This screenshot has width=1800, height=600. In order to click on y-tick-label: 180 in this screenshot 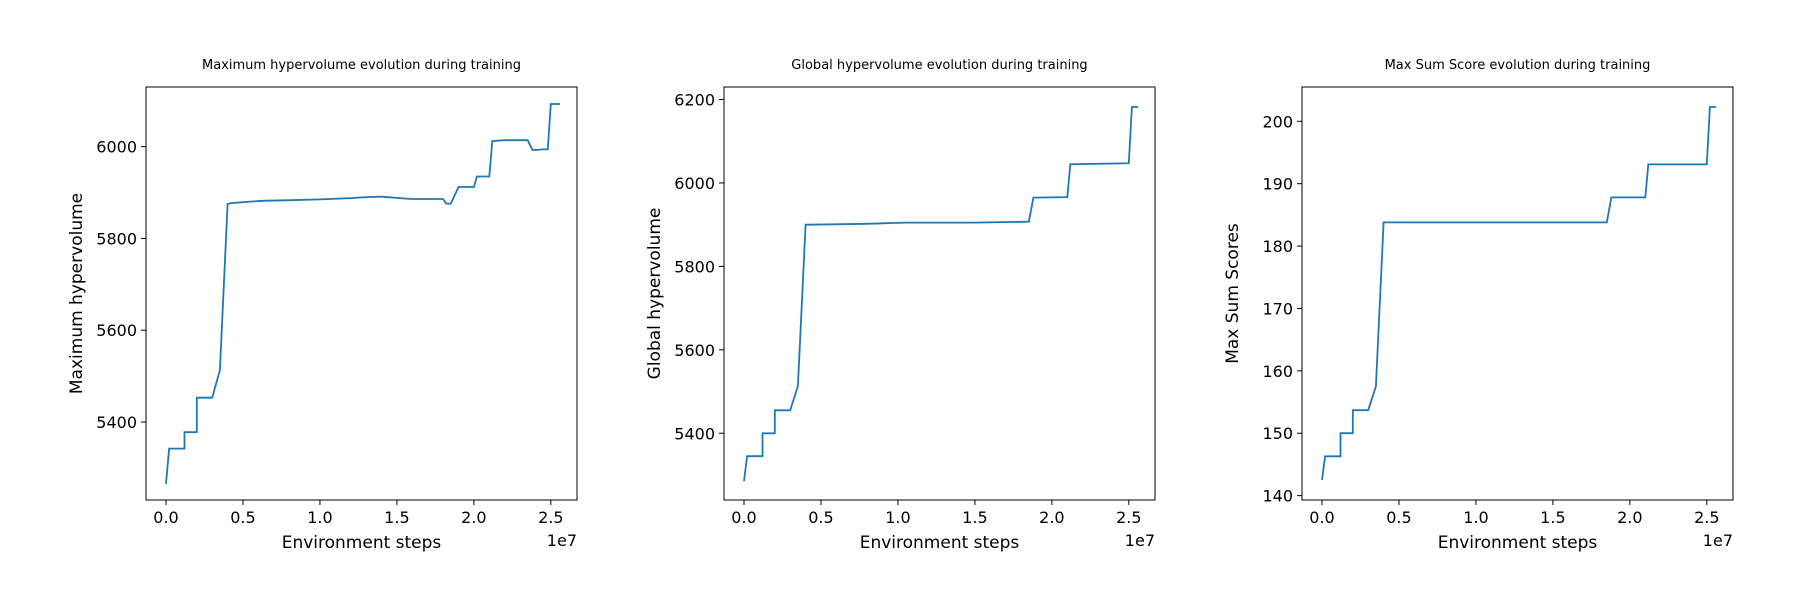, I will do `click(1277, 246)`.